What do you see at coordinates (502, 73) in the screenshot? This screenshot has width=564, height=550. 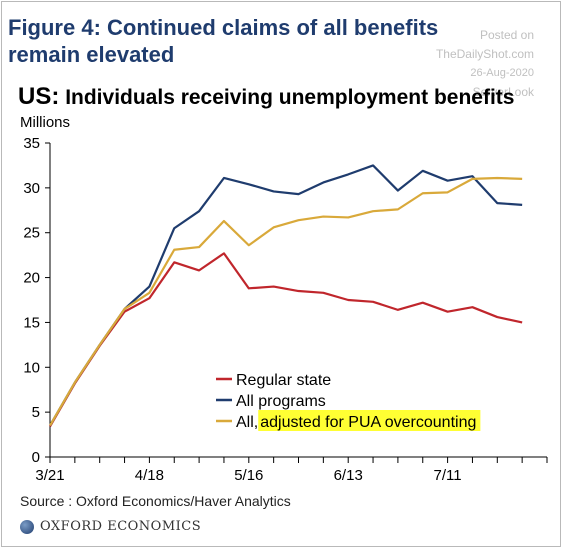 I see `watermark-date: 26-Aug-2020` at bounding box center [502, 73].